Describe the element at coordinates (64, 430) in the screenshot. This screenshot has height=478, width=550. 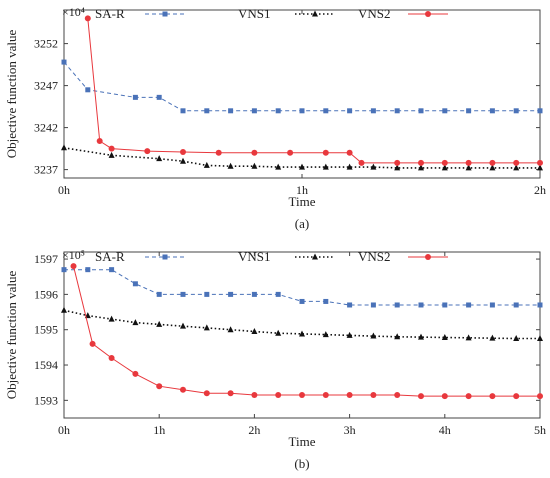
I see `x-tick-label: 0h` at that location.